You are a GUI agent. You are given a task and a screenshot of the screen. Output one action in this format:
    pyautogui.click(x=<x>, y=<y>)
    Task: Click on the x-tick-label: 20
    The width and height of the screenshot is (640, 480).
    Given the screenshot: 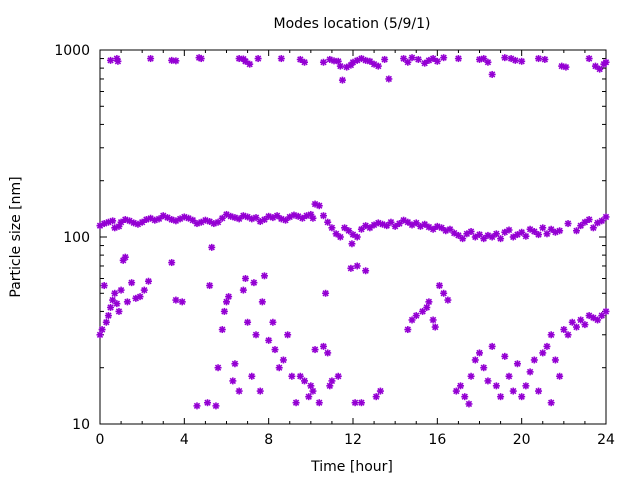 What is the action you would take?
    pyautogui.click(x=522, y=440)
    